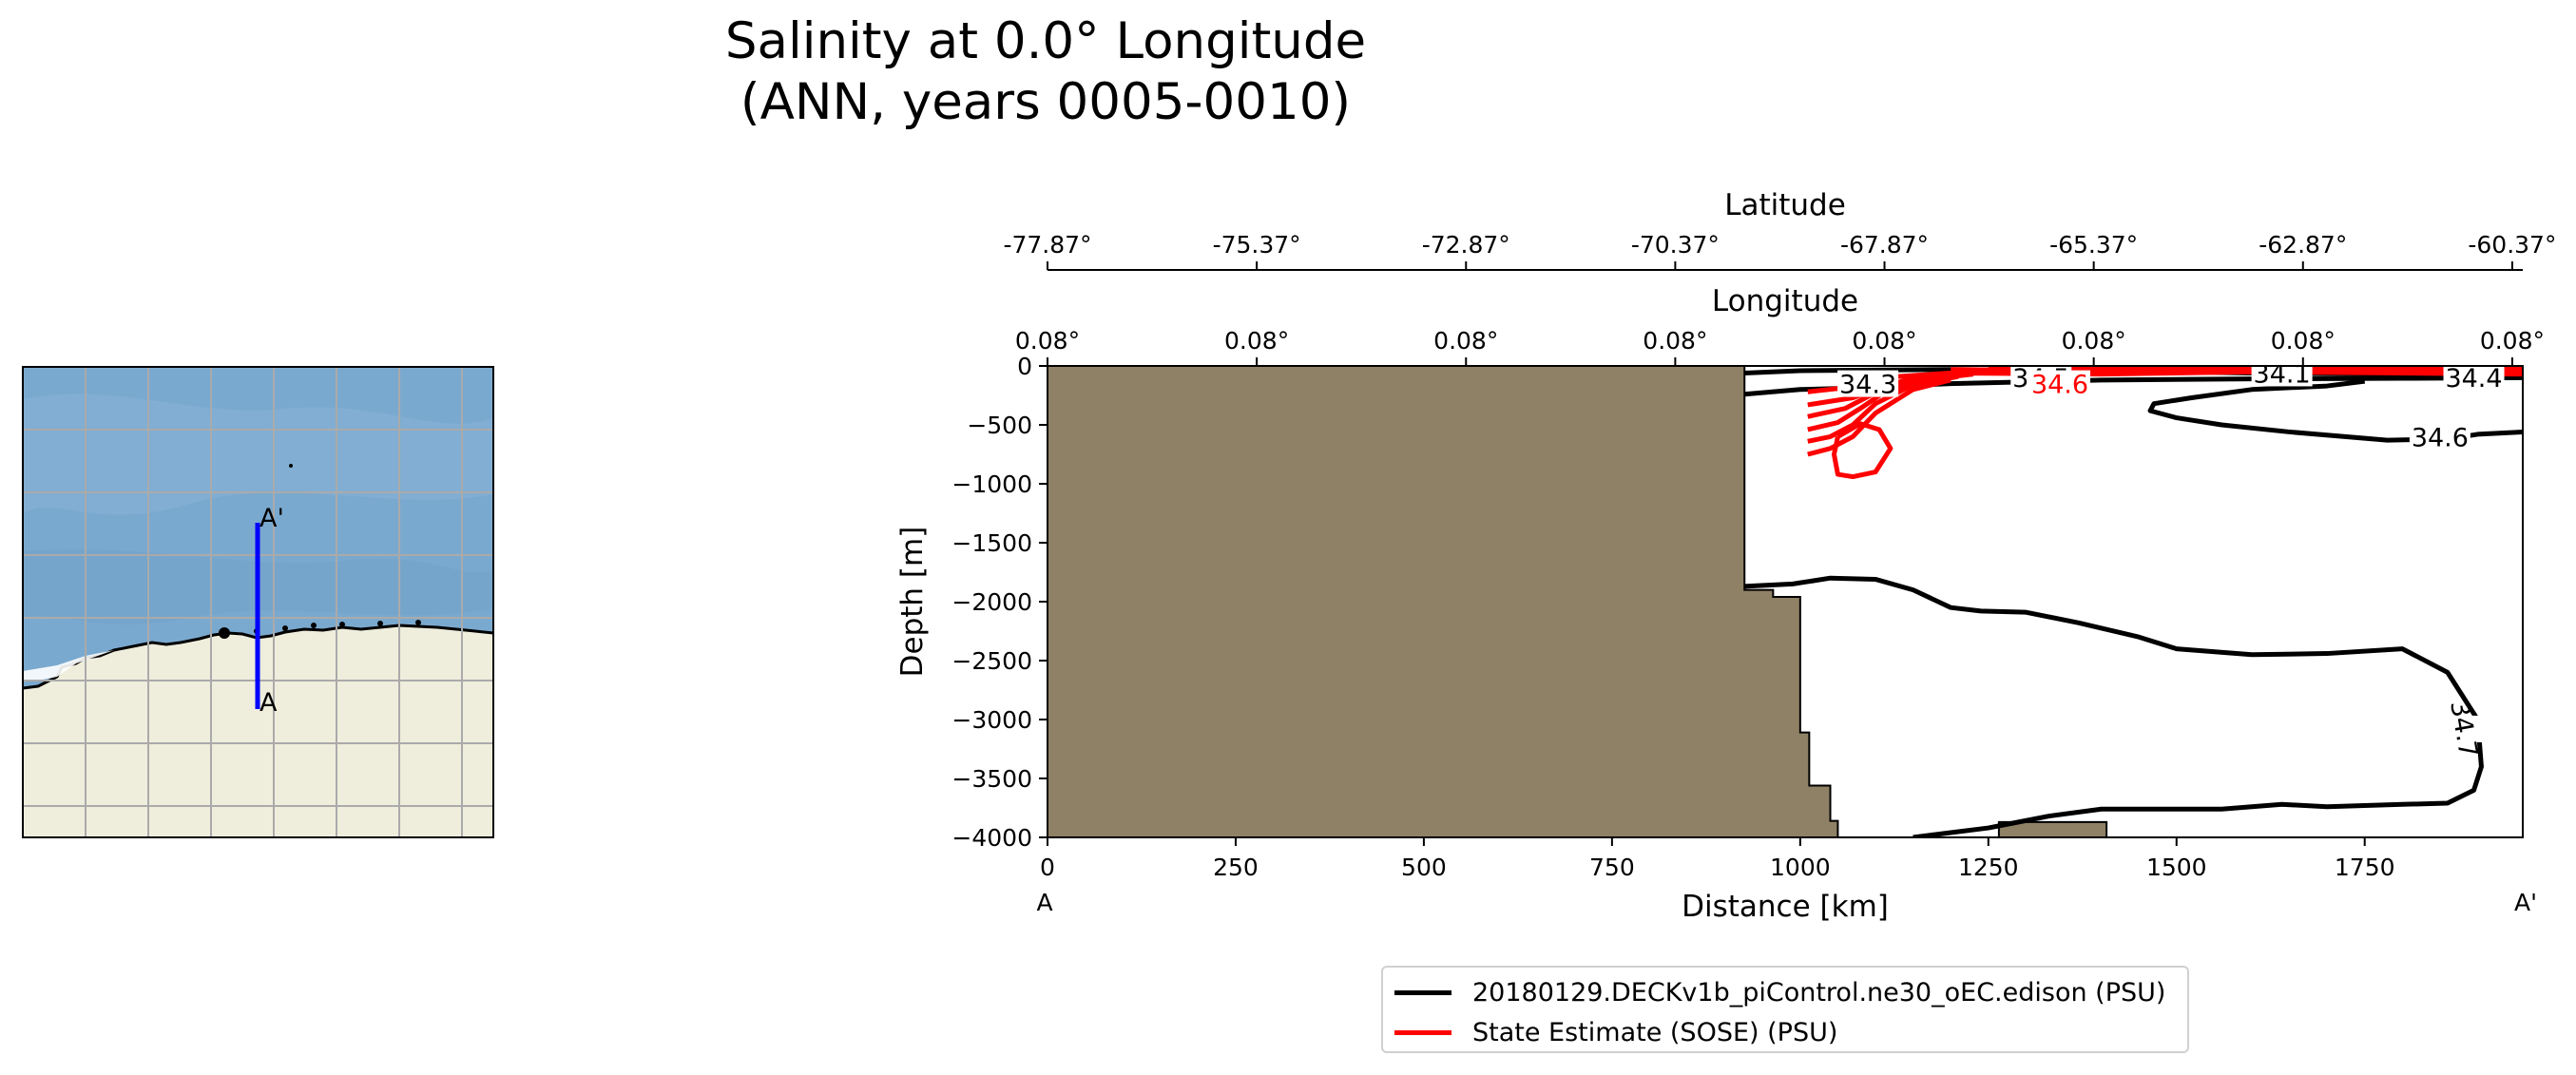  What do you see at coordinates (1236, 867) in the screenshot?
I see `x-tick-label: 250` at bounding box center [1236, 867].